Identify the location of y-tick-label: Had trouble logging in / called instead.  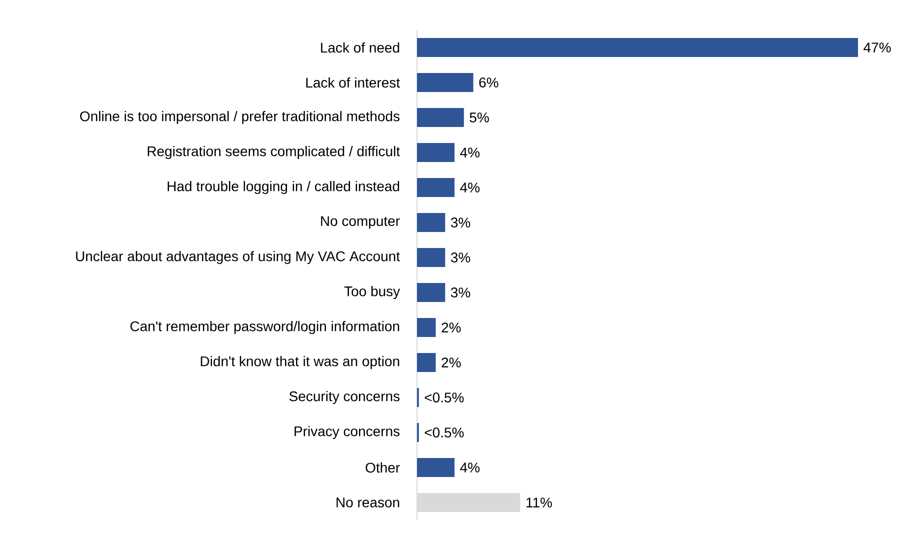
(284, 187).